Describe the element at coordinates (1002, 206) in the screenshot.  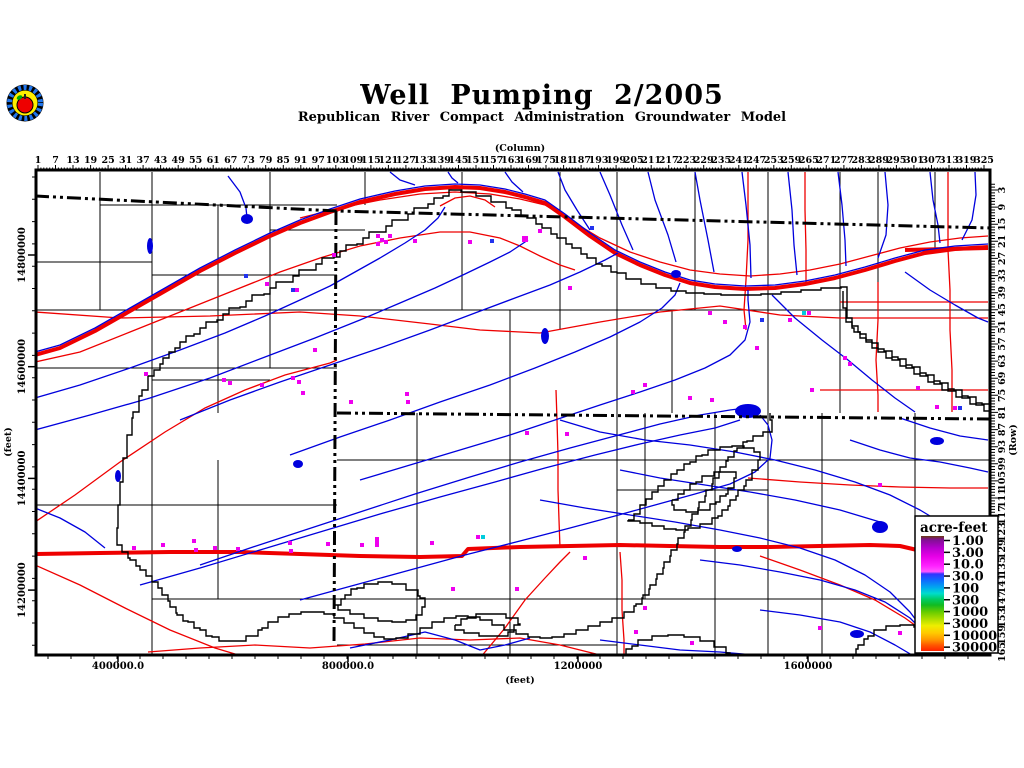
I see `svg-text: 9` at that location.